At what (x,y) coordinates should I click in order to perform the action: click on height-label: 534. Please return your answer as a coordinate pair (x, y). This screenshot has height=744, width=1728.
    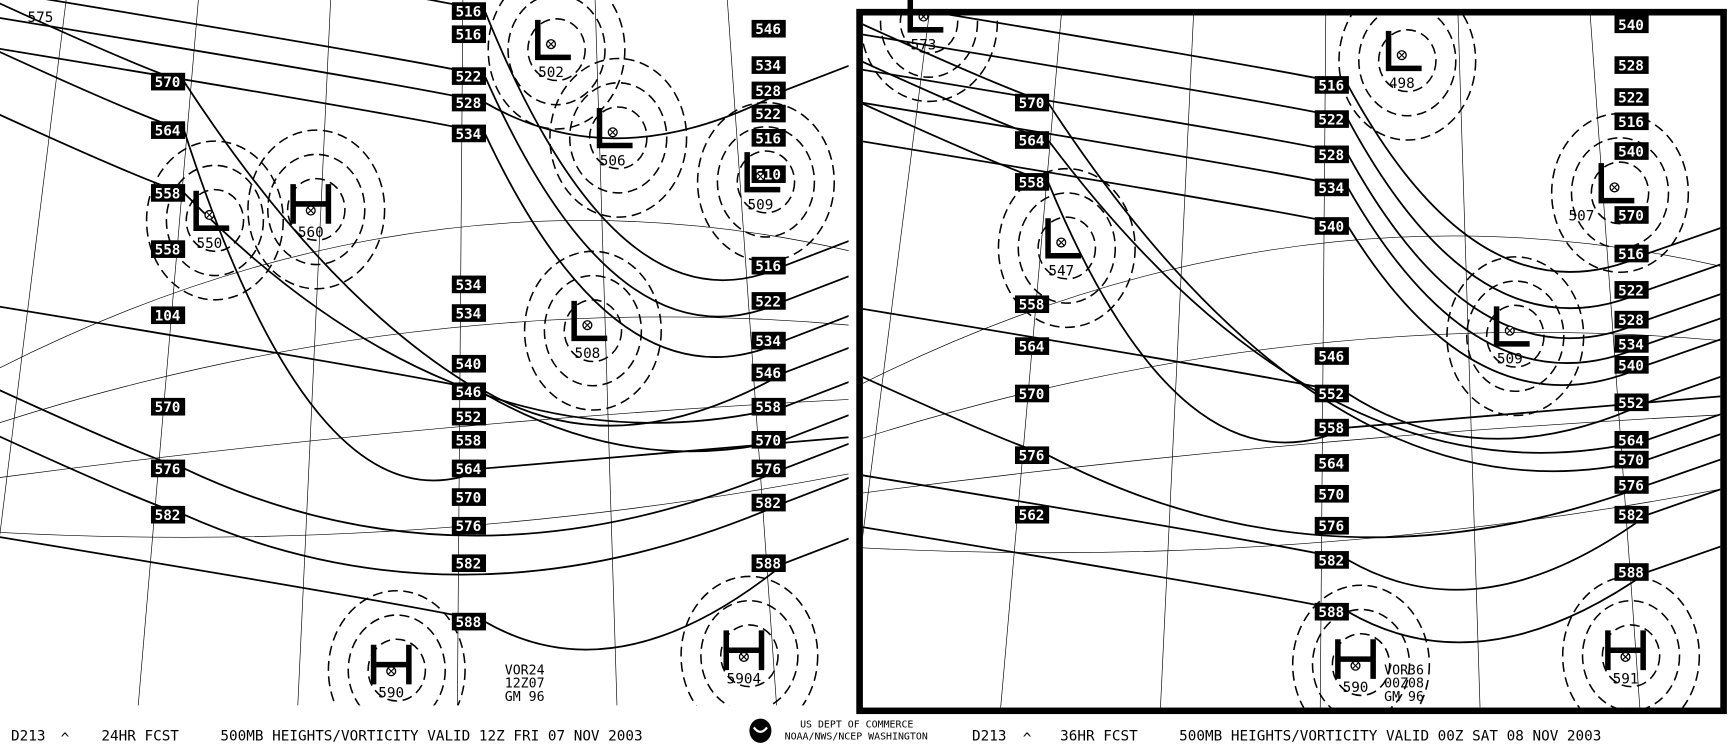
    Looking at the image, I should click on (468, 284).